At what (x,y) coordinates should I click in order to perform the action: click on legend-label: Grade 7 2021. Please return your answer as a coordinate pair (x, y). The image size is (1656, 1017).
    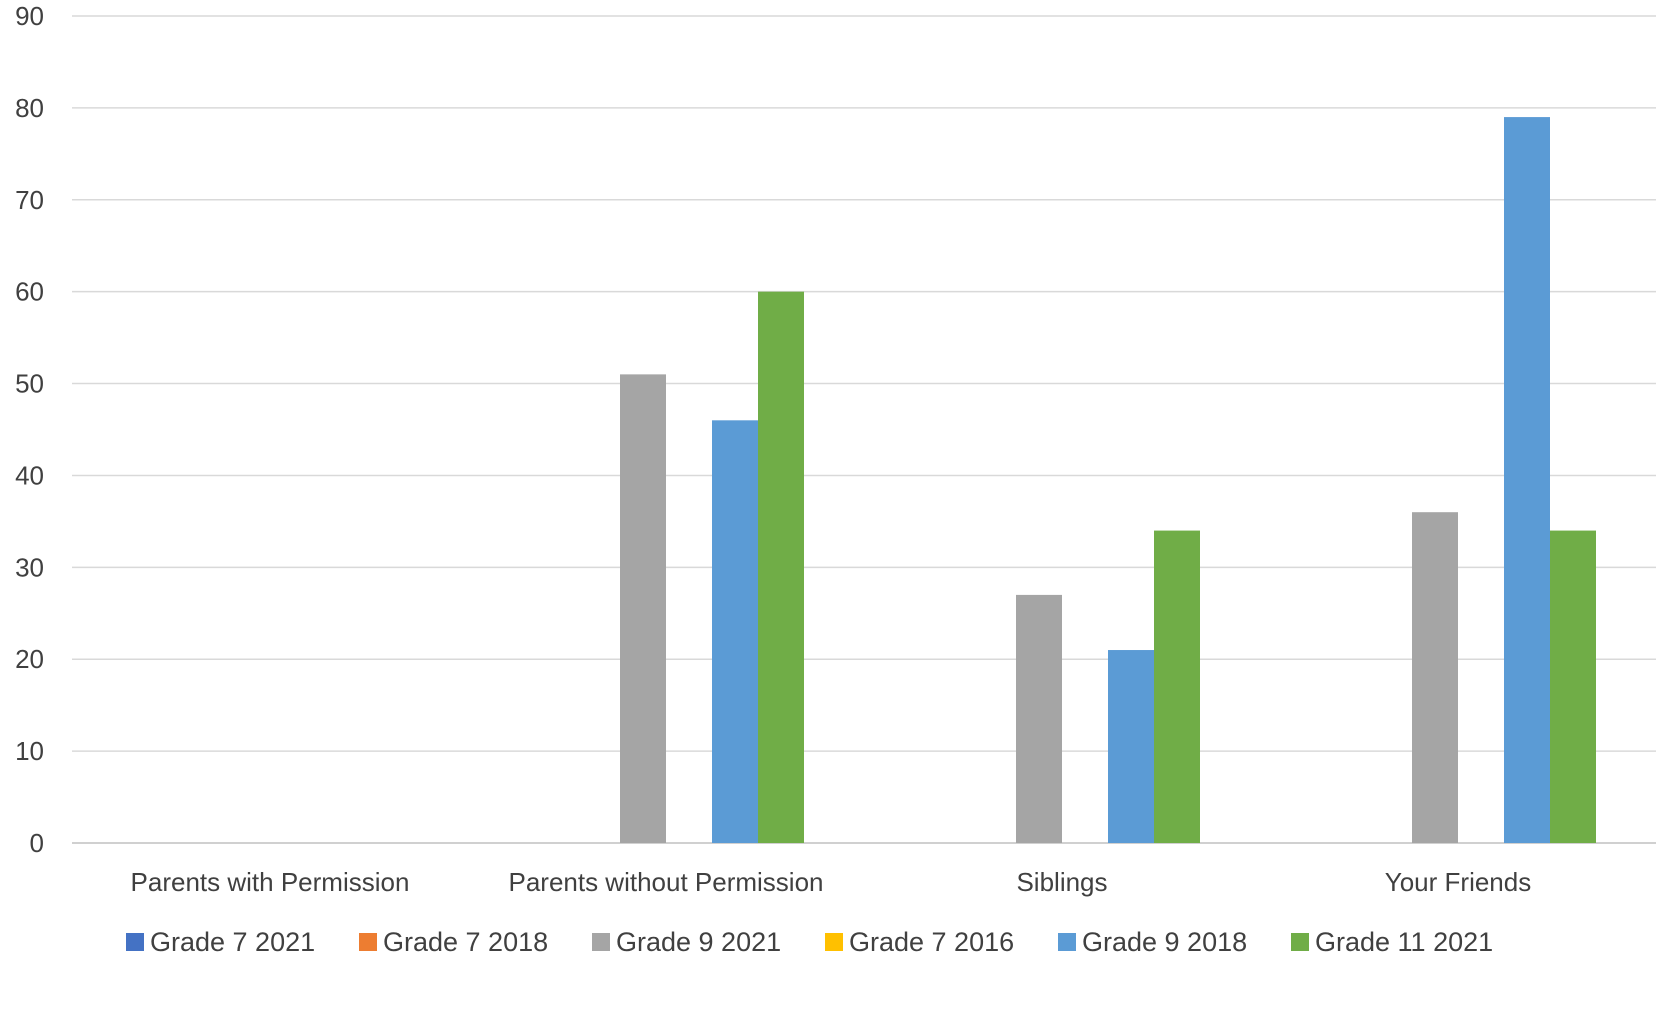
    Looking at the image, I should click on (232, 942).